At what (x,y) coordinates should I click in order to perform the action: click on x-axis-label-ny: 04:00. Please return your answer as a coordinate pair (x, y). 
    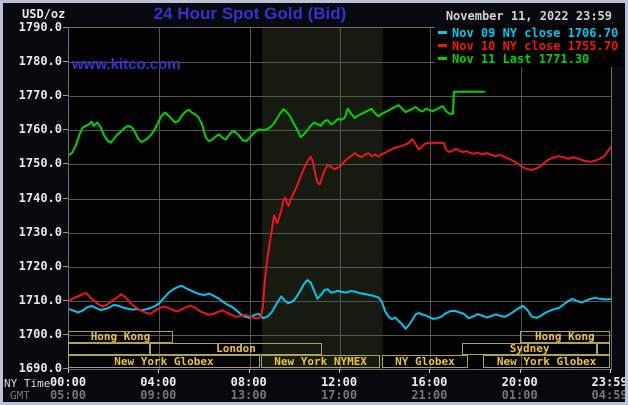
    Looking at the image, I should click on (158, 382).